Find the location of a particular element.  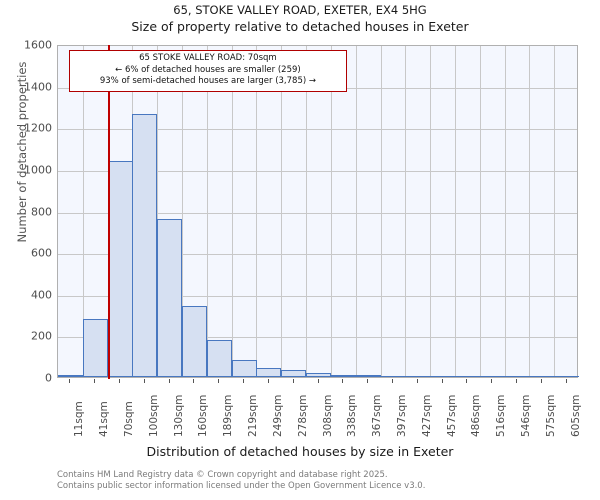

x-tick-label: 427sqm is located at coordinates (426, 415).